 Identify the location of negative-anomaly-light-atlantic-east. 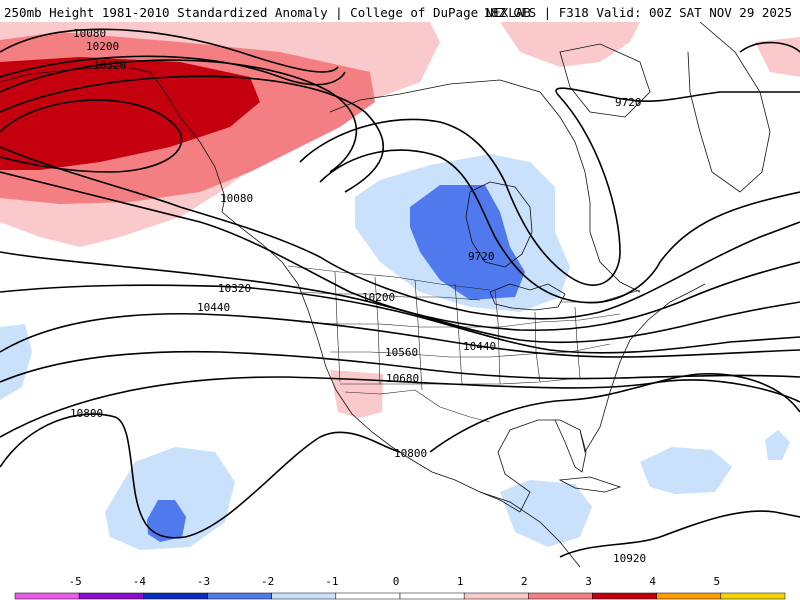
(777, 445).